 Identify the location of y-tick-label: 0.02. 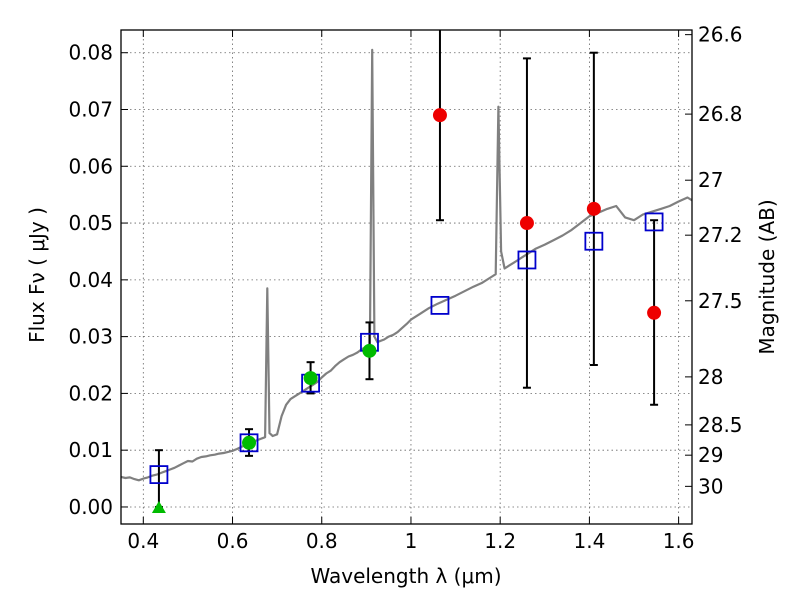
(90, 393).